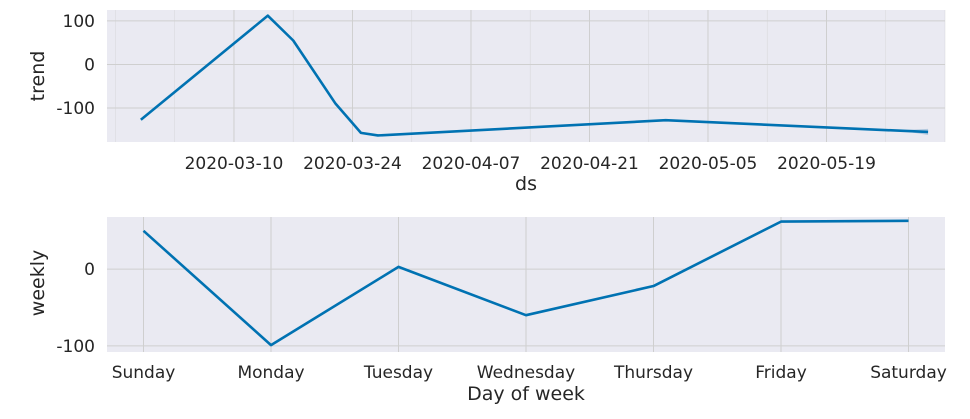 Image resolution: width=970 pixels, height=419 pixels. What do you see at coordinates (89, 65) in the screenshot?
I see `trend-y-tick-label: 0` at bounding box center [89, 65].